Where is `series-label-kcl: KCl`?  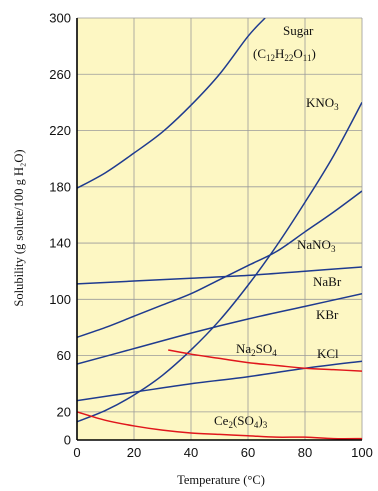 series-label-kcl: KCl is located at coordinates (328, 353).